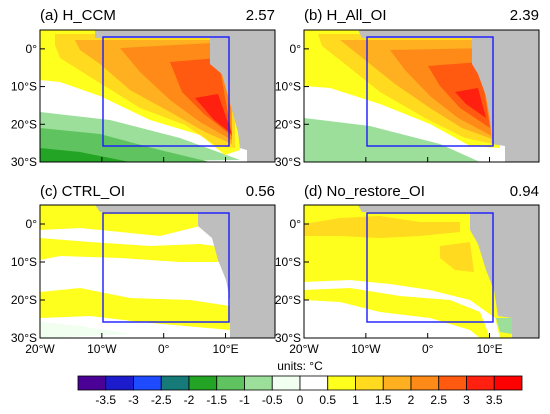  Describe the element at coordinates (355, 400) in the screenshot. I see `colorbar-tick-label: 1` at that location.